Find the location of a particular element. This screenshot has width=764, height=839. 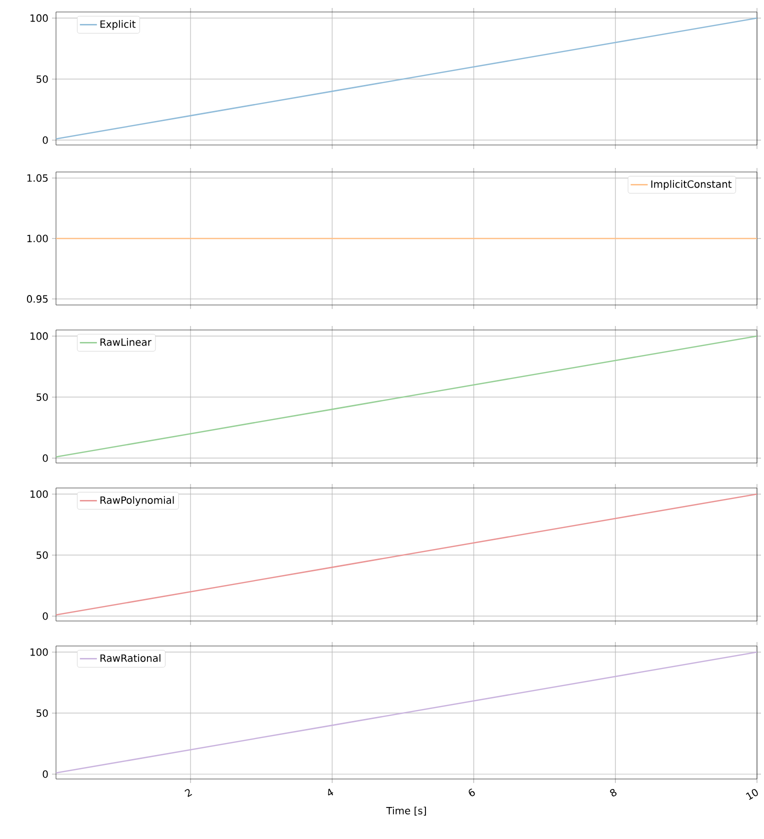

x-tick-label: 6 is located at coordinates (471, 792).